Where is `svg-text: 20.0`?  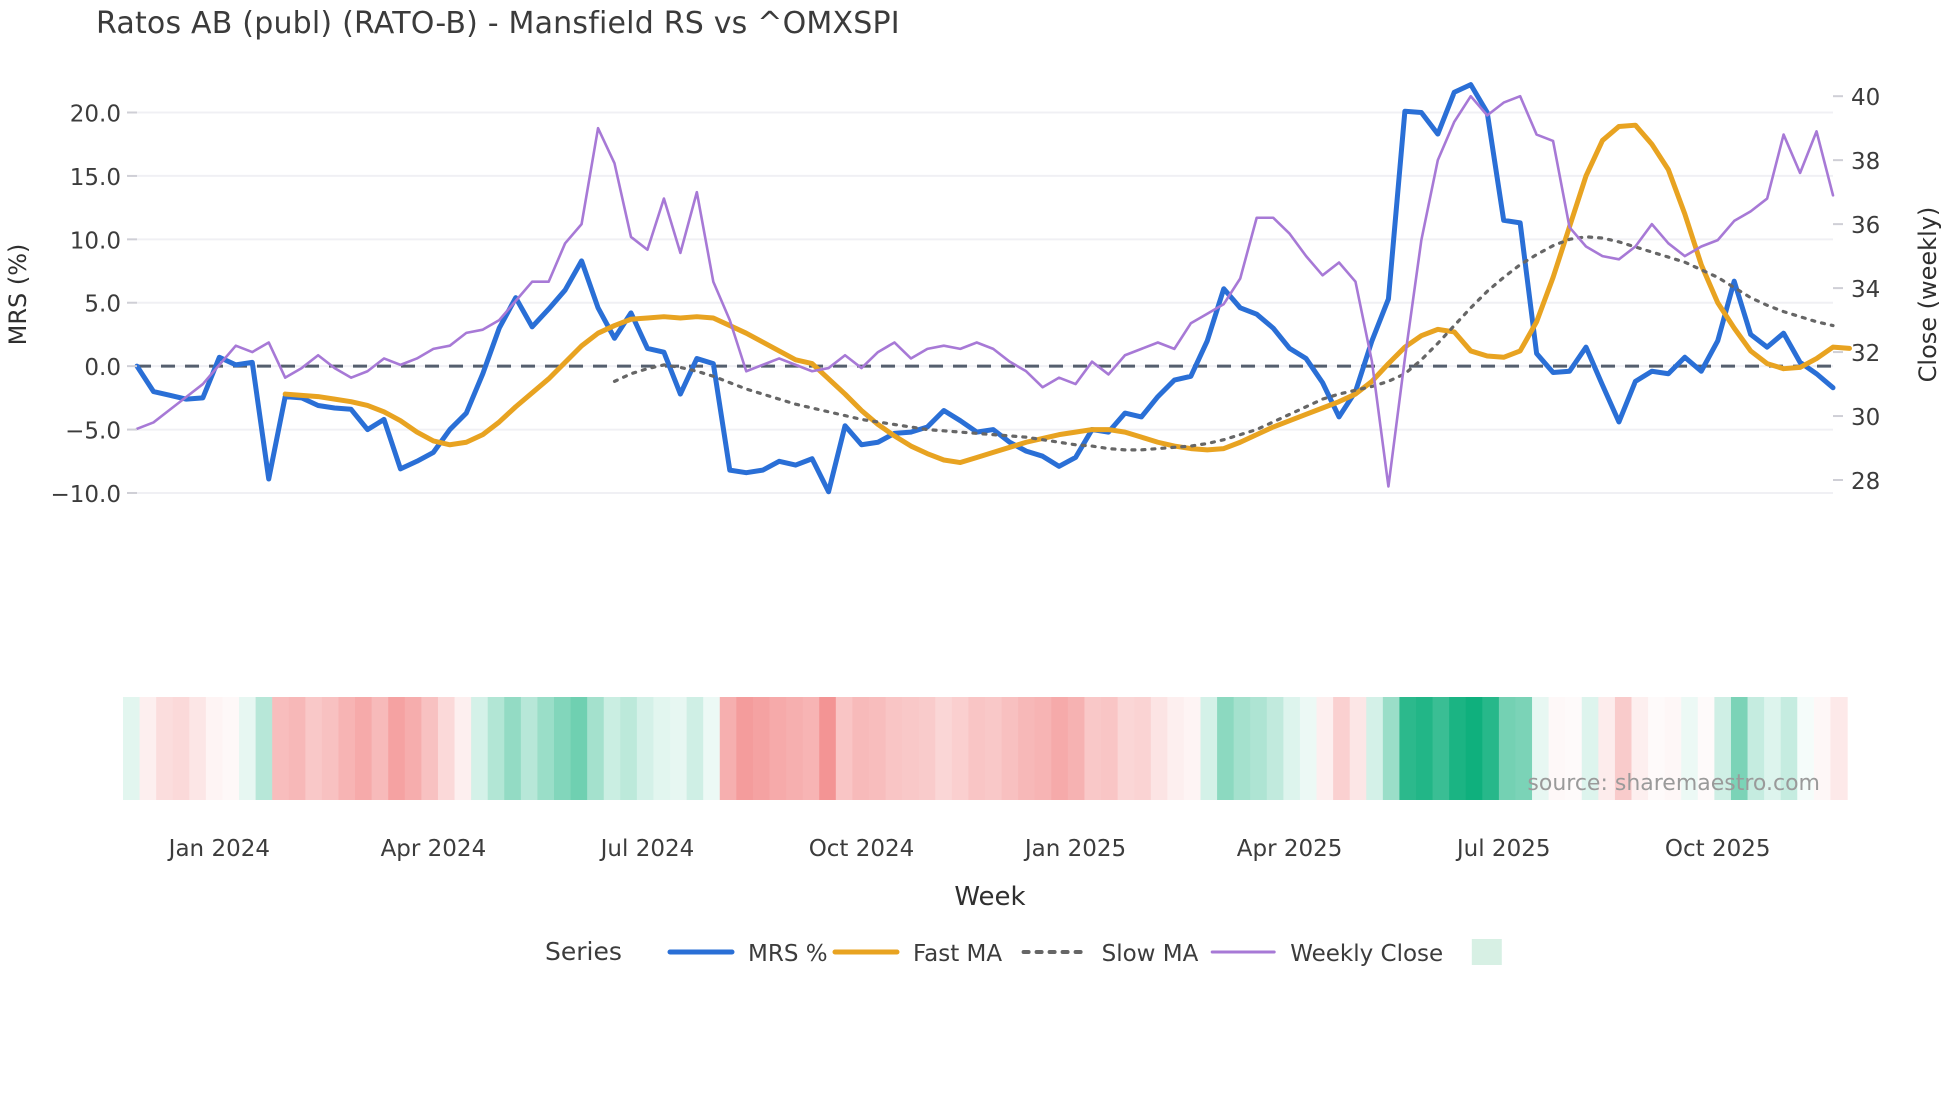 svg-text: 20.0 is located at coordinates (95, 115).